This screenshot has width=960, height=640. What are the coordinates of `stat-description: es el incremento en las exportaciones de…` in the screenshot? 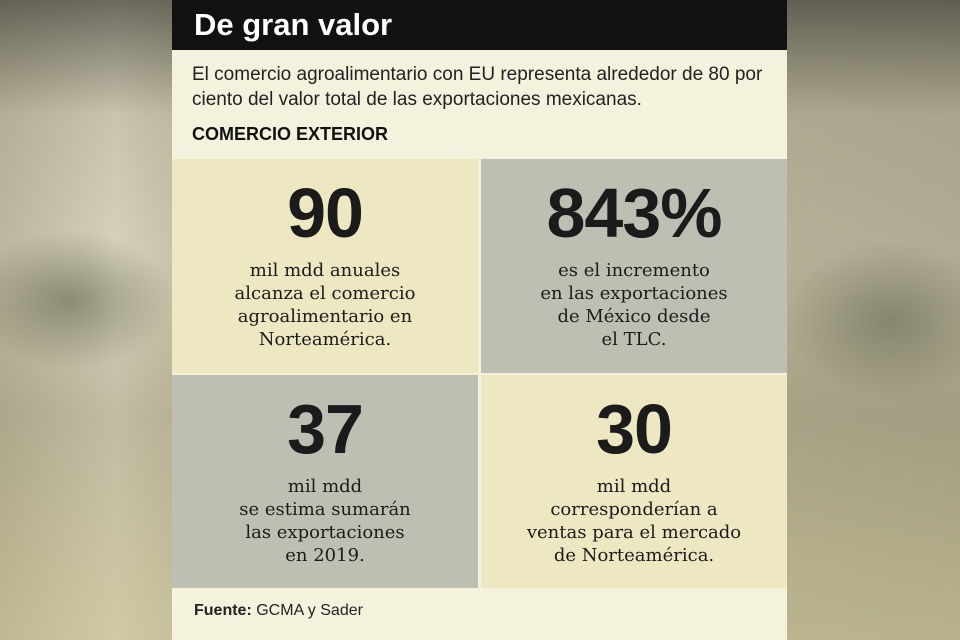 It's located at (634, 305).